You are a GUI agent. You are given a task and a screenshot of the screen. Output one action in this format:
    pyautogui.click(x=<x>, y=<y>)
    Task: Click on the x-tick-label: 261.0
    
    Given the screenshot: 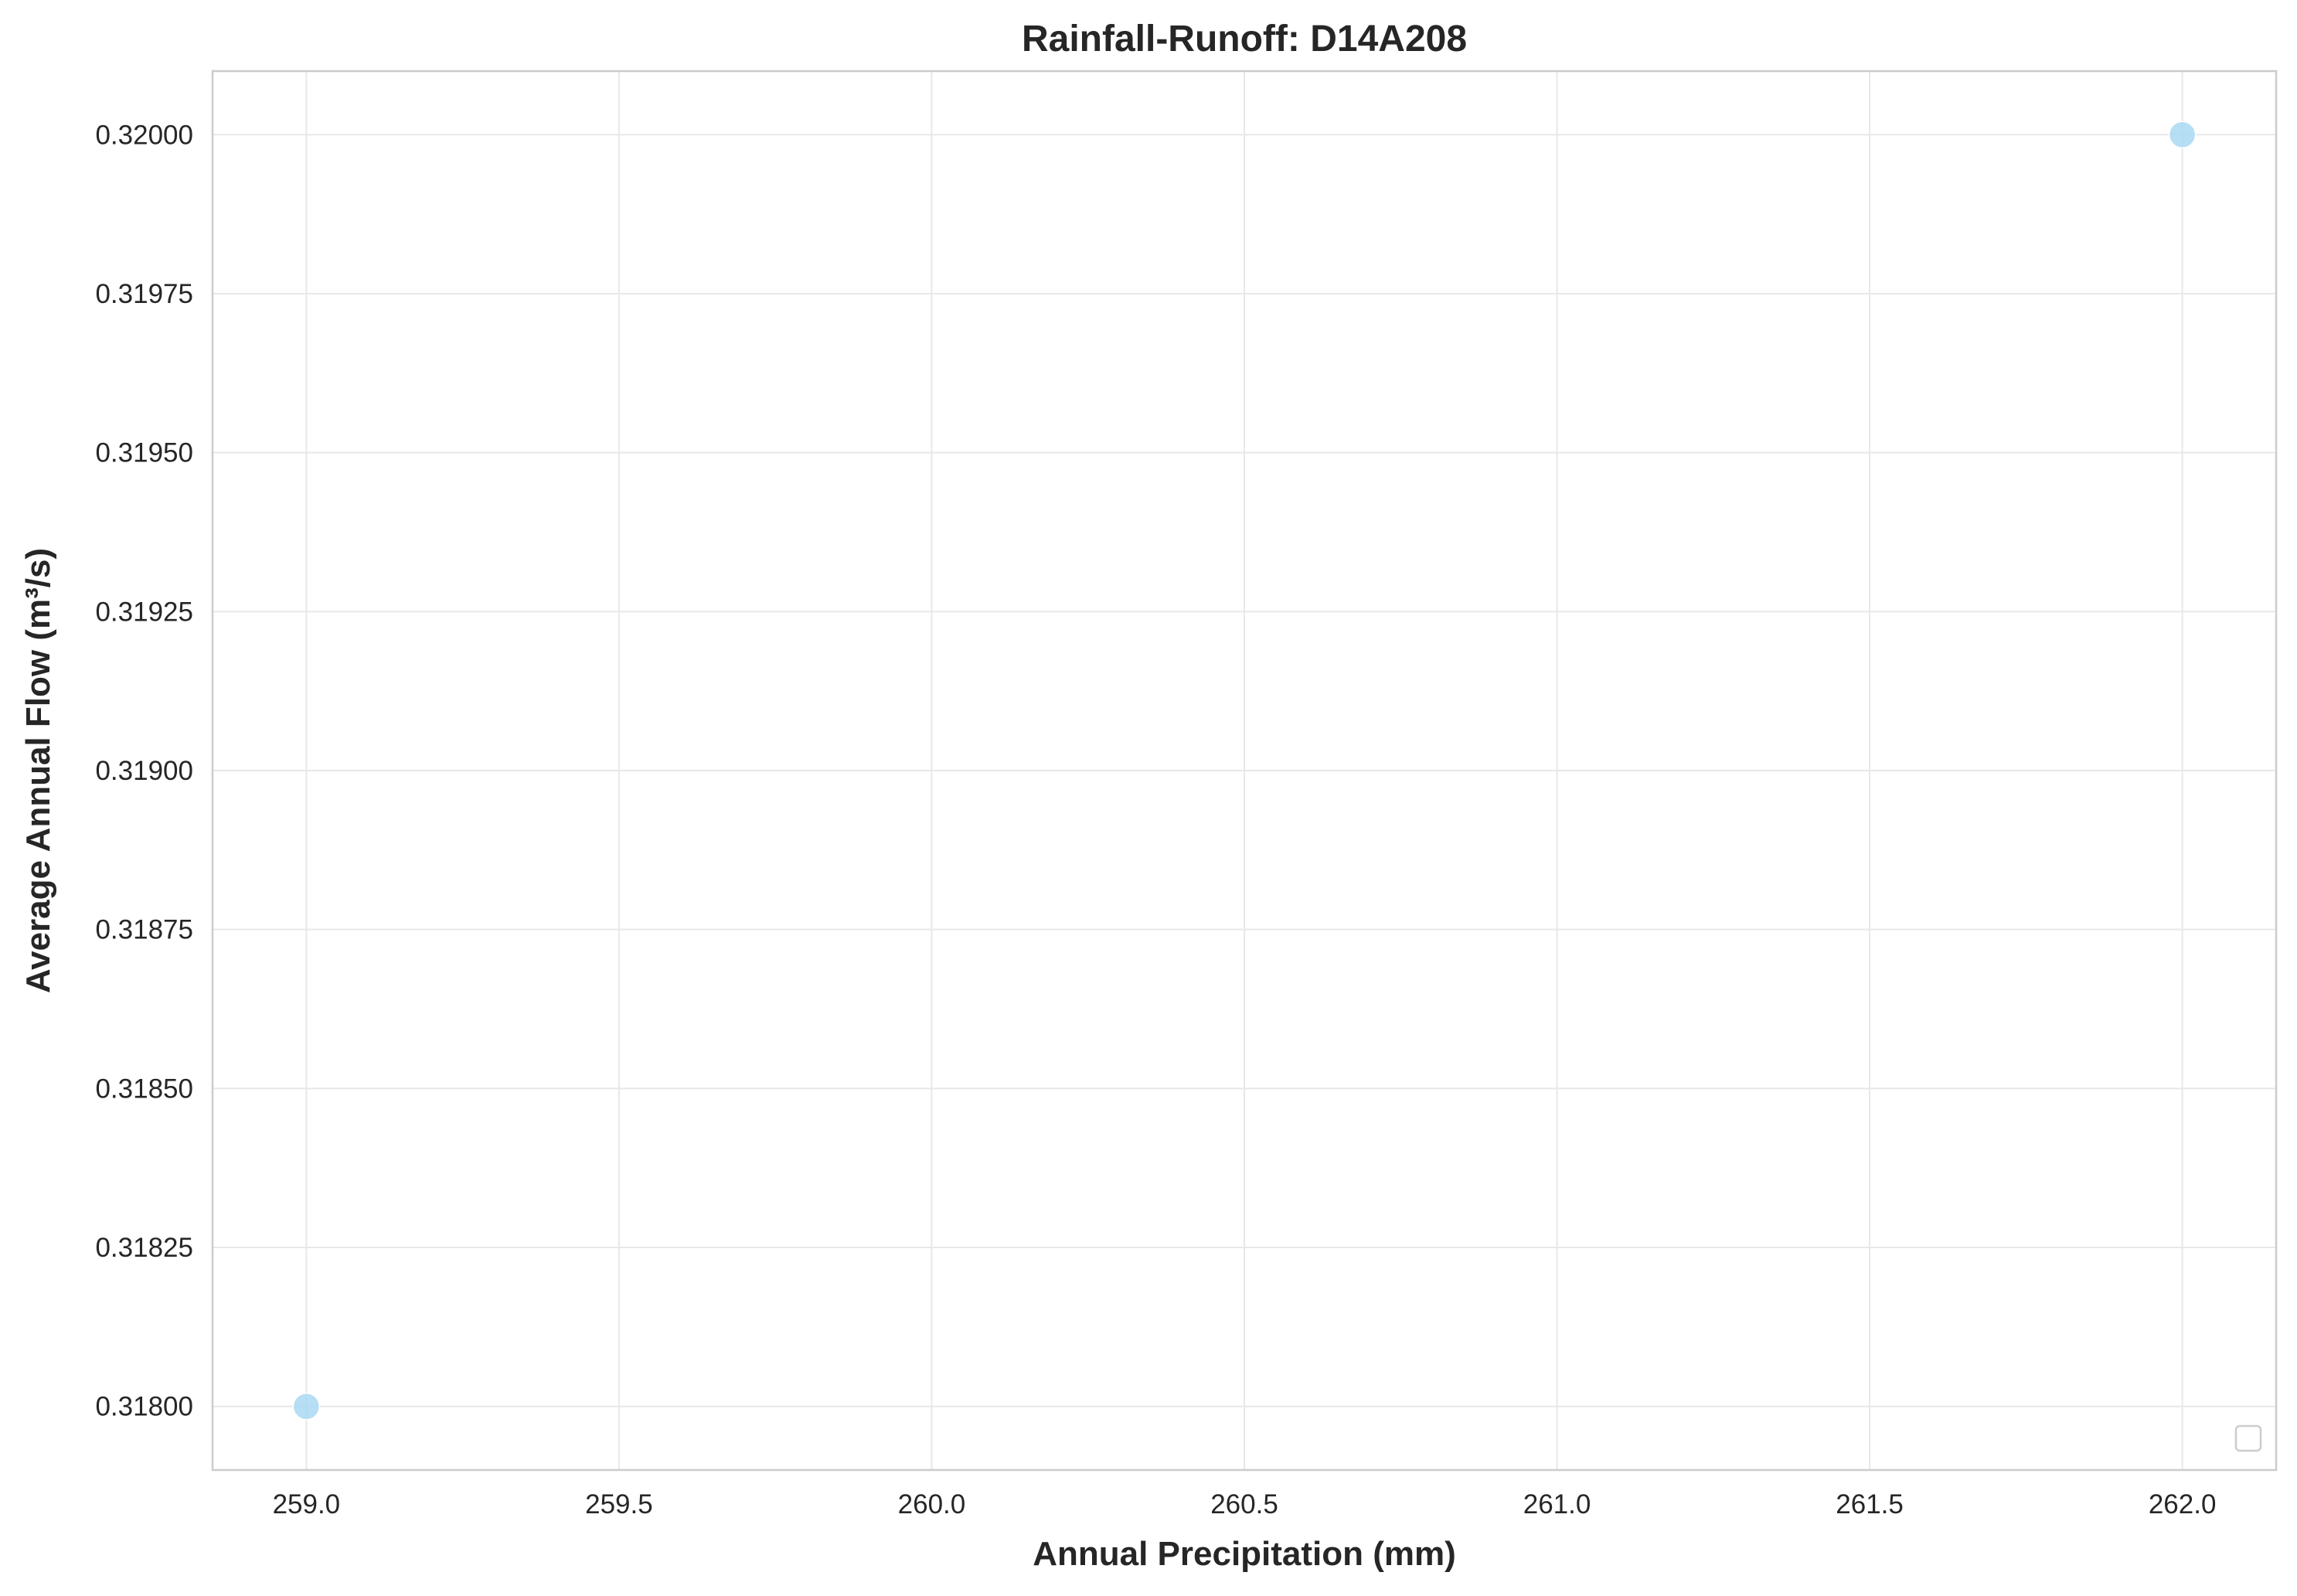 What is the action you would take?
    pyautogui.click(x=1557, y=1504)
    